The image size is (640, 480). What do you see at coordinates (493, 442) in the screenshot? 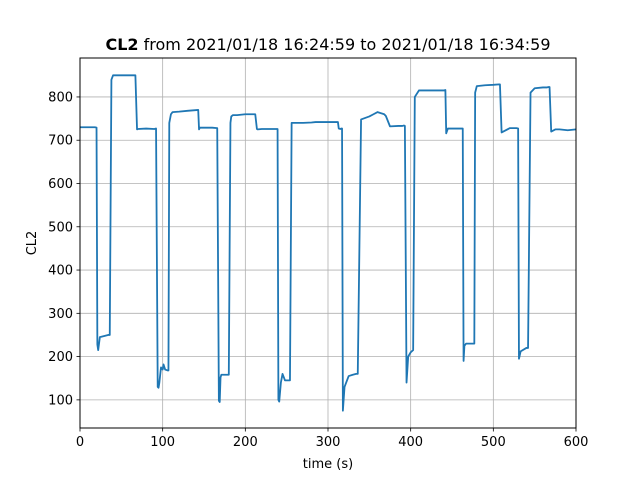
I see `x-tick-label: 500` at bounding box center [493, 442].